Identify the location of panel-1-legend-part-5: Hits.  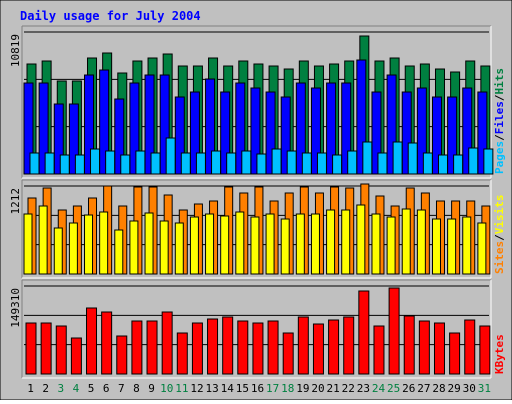
(499, 81).